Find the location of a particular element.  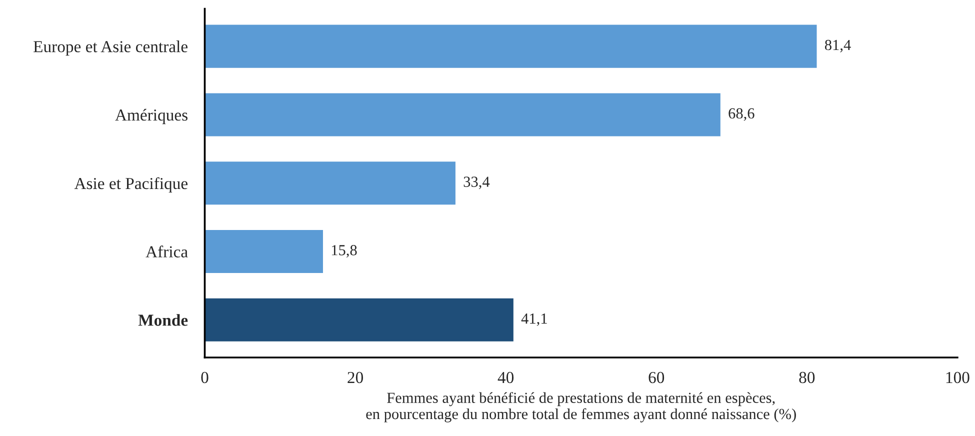

y-tick-label: Monde is located at coordinates (163, 320).